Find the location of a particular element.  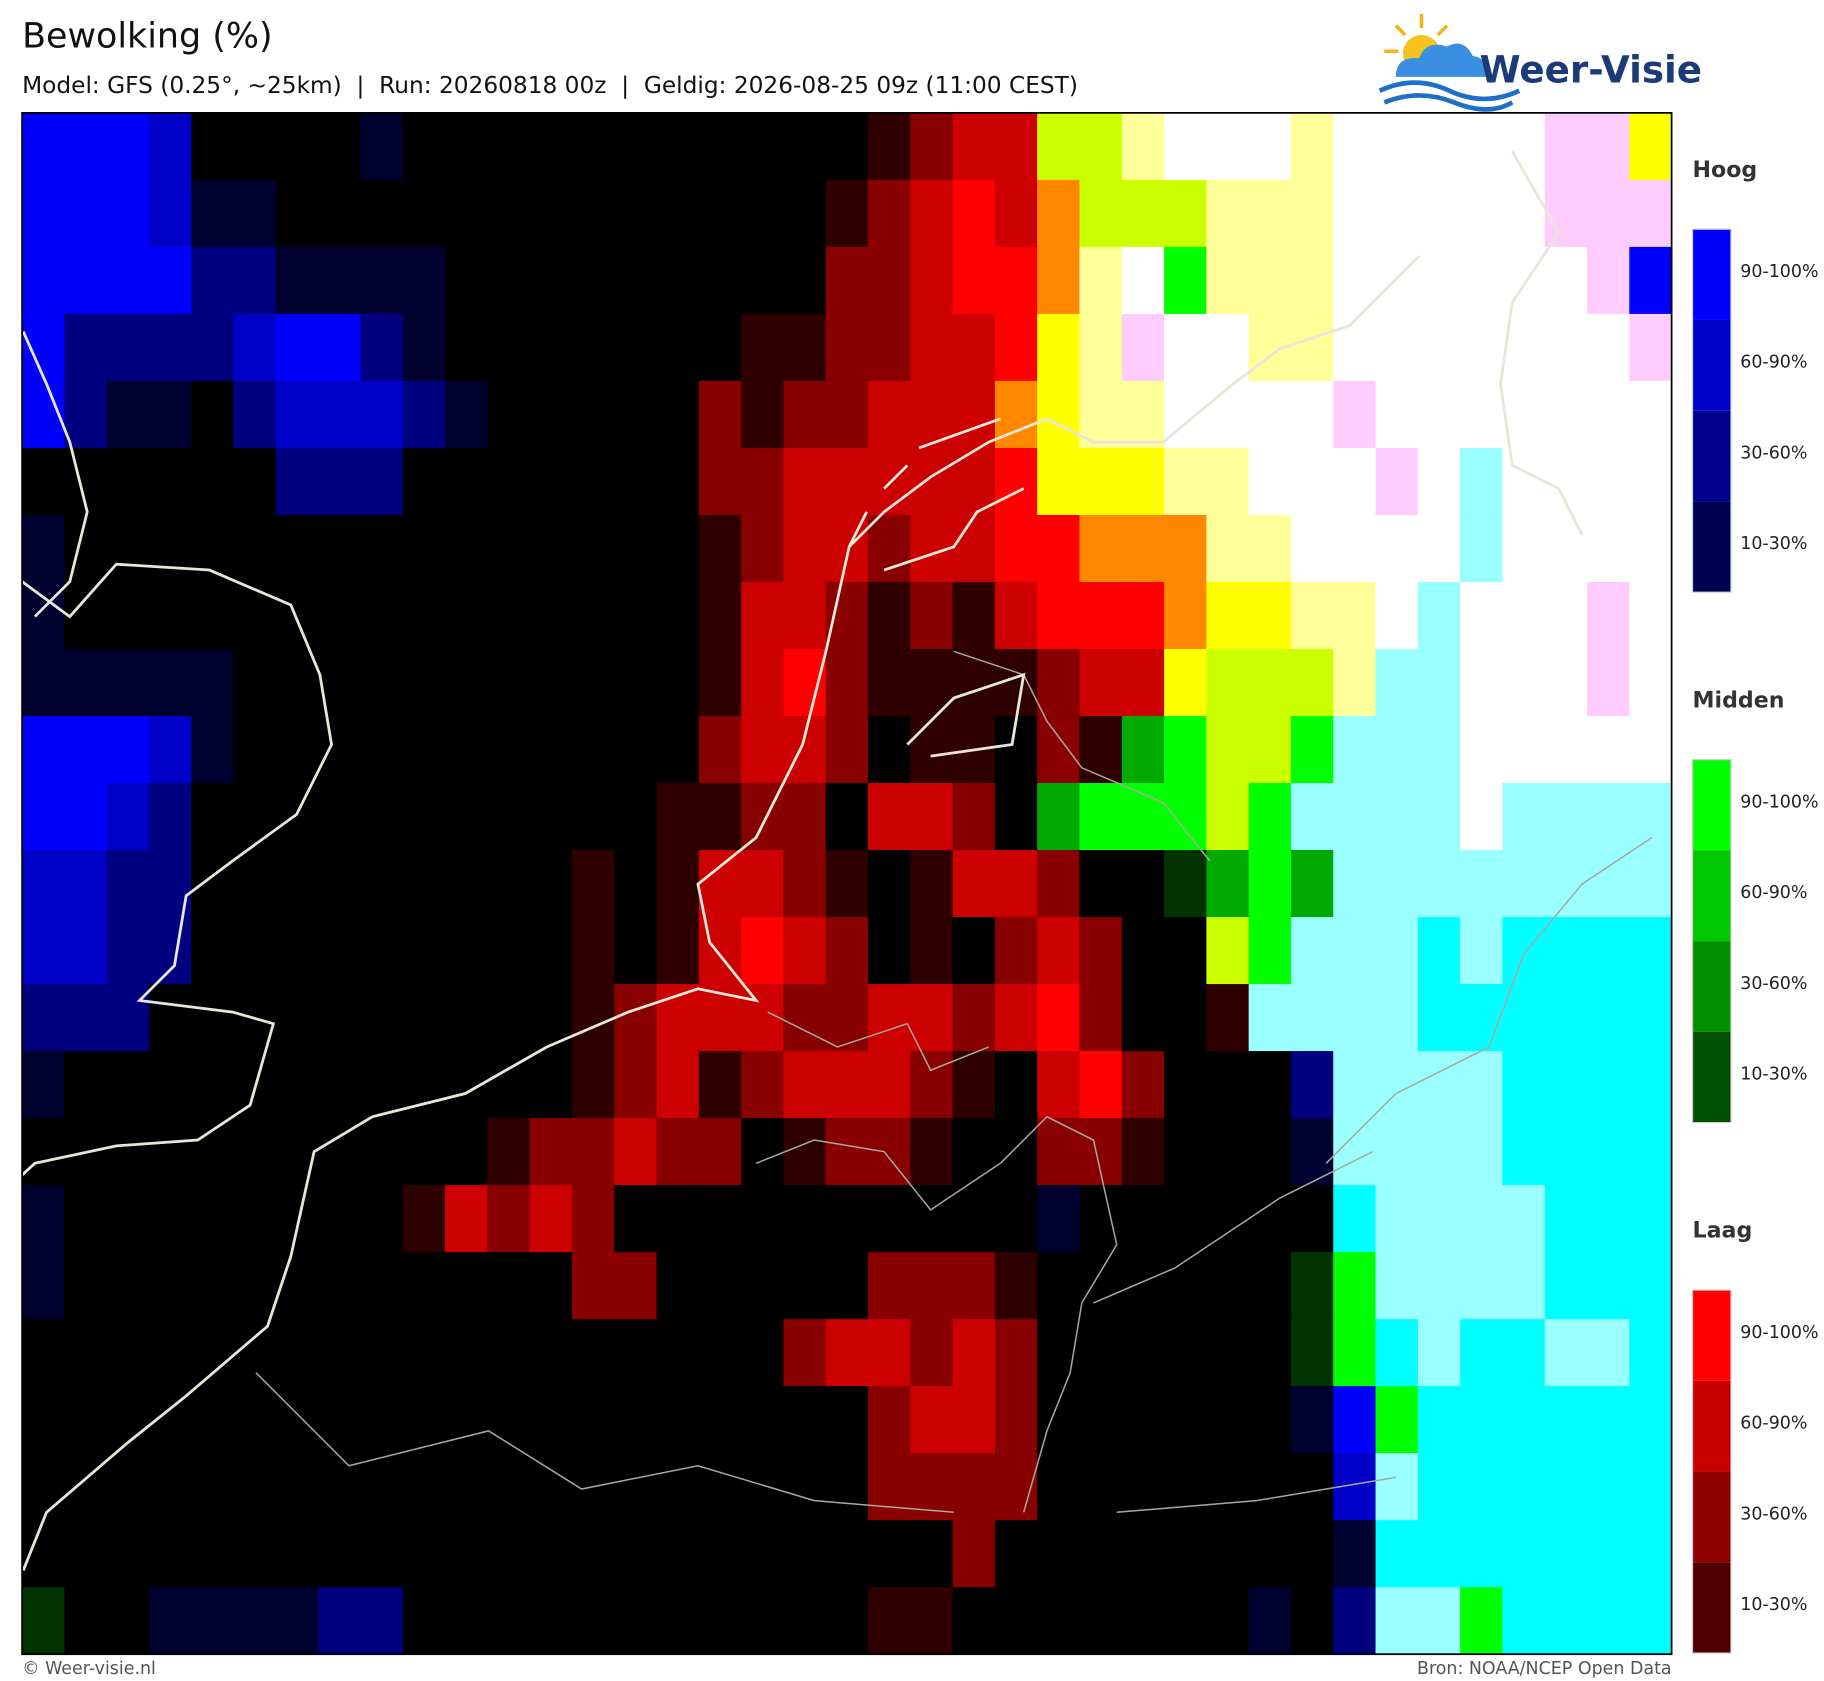

legend-frame is located at coordinates (1711, 941).